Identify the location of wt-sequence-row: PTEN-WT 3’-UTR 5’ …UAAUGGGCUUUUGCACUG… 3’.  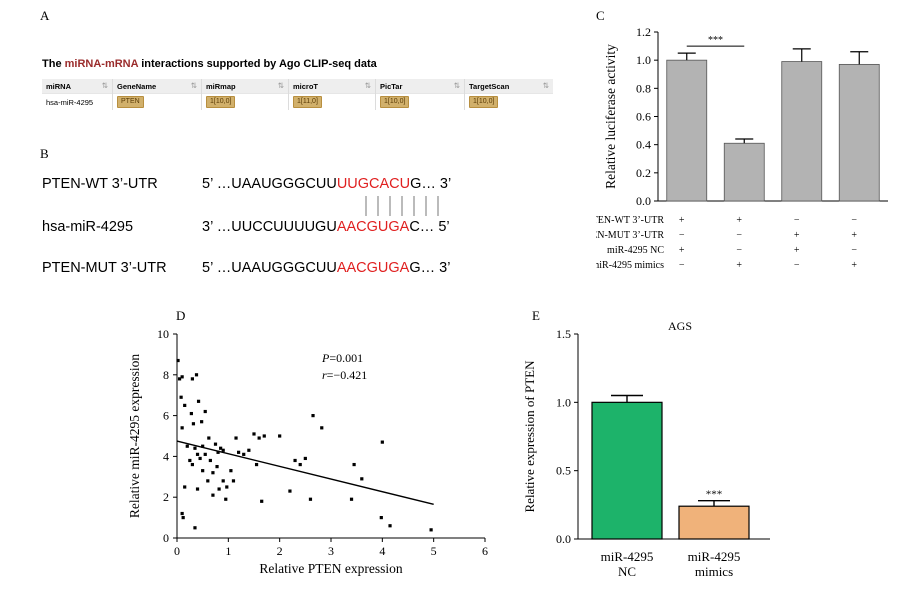
(246, 184).